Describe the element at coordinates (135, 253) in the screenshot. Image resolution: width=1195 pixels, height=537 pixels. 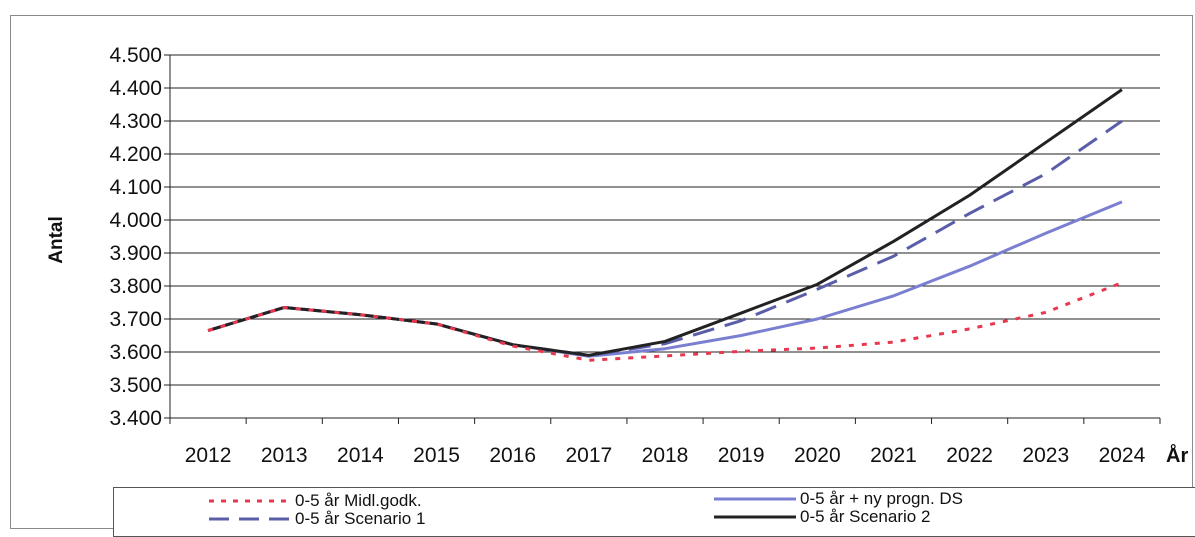
I see `y-tick-label: 3.900` at that location.